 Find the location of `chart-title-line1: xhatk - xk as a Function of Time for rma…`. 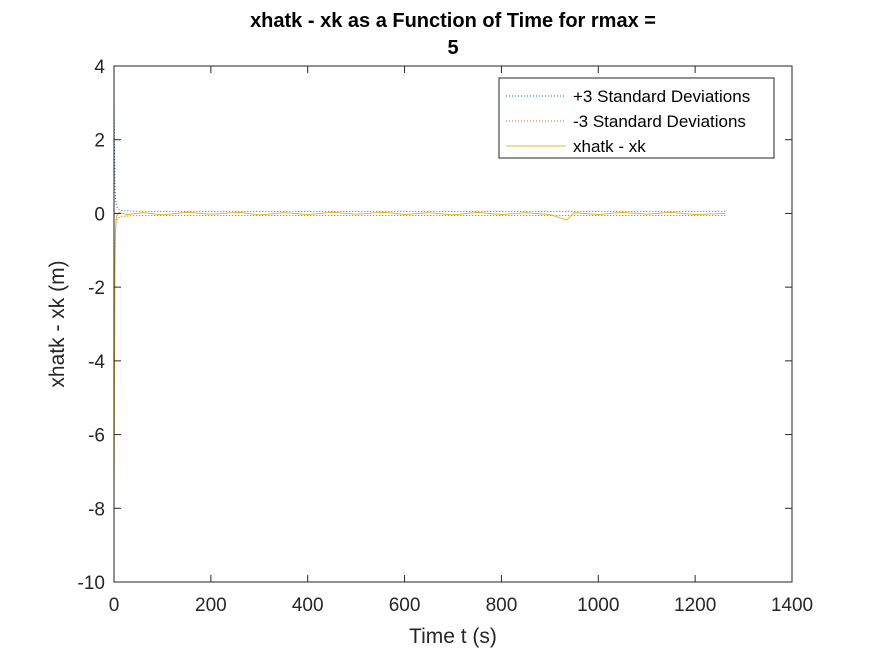

chart-title-line1: xhatk - xk as a Function of Time for rma… is located at coordinates (453, 21).